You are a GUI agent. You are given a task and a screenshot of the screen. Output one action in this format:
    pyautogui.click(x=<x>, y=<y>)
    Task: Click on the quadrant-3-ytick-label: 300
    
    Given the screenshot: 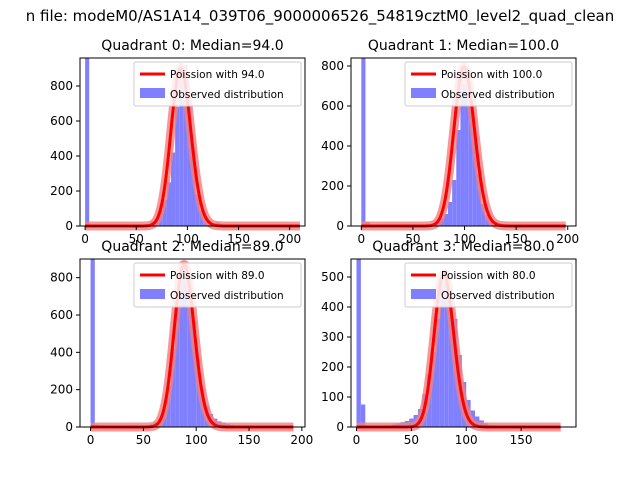 What is the action you would take?
    pyautogui.click(x=332, y=337)
    